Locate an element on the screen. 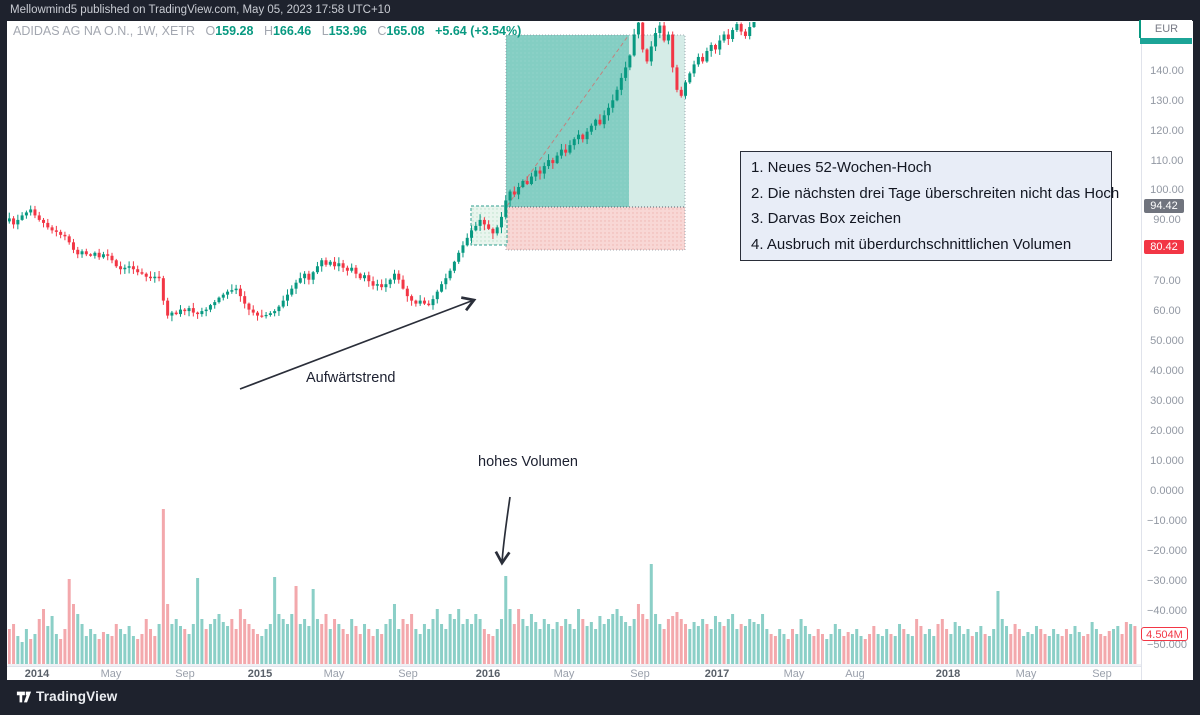 Image resolution: width=1200 pixels, height=715 pixels. currency-tab: EUR is located at coordinates (1165, 29).